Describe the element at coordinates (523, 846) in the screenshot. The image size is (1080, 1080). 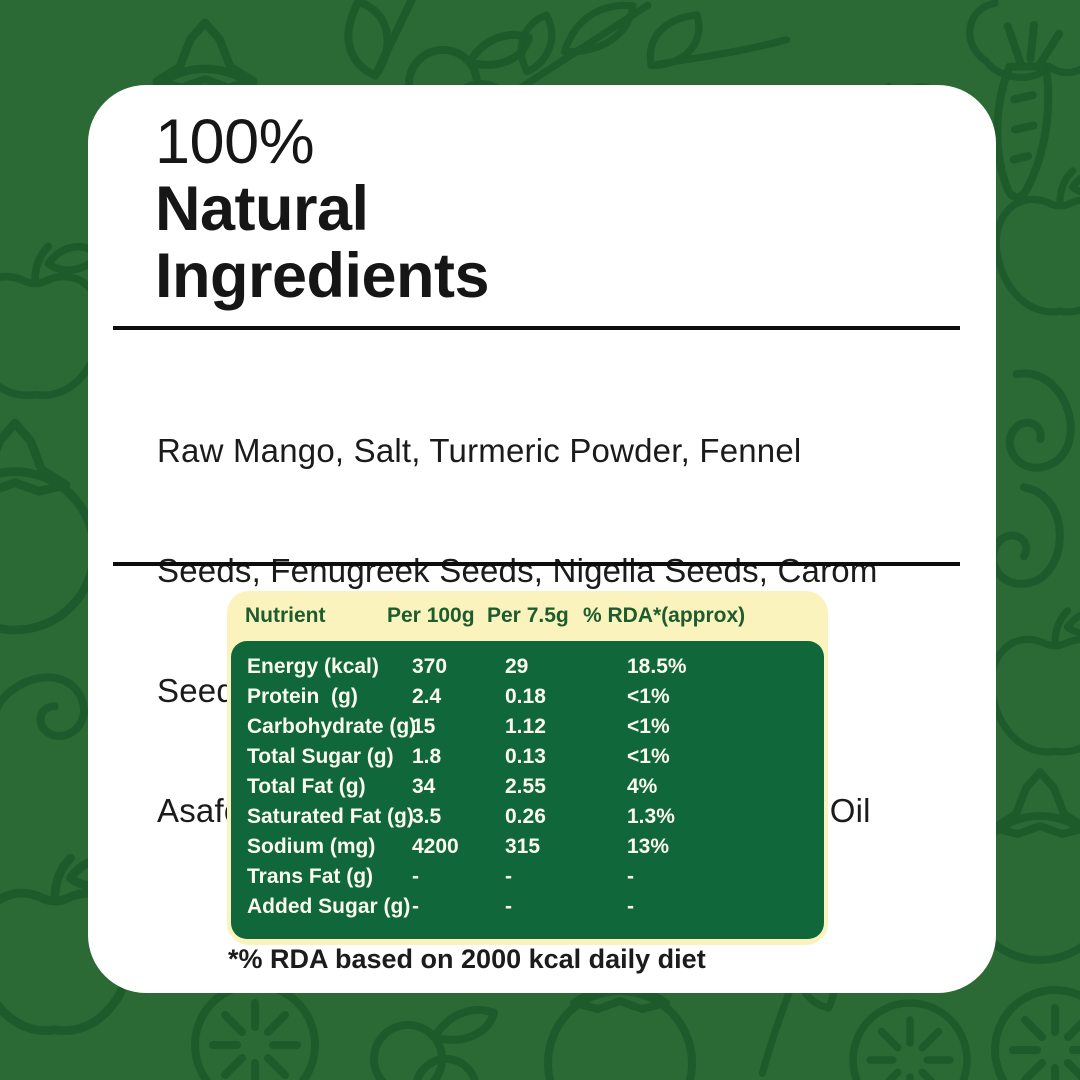
I see `cell-per7-5g: 315` at that location.